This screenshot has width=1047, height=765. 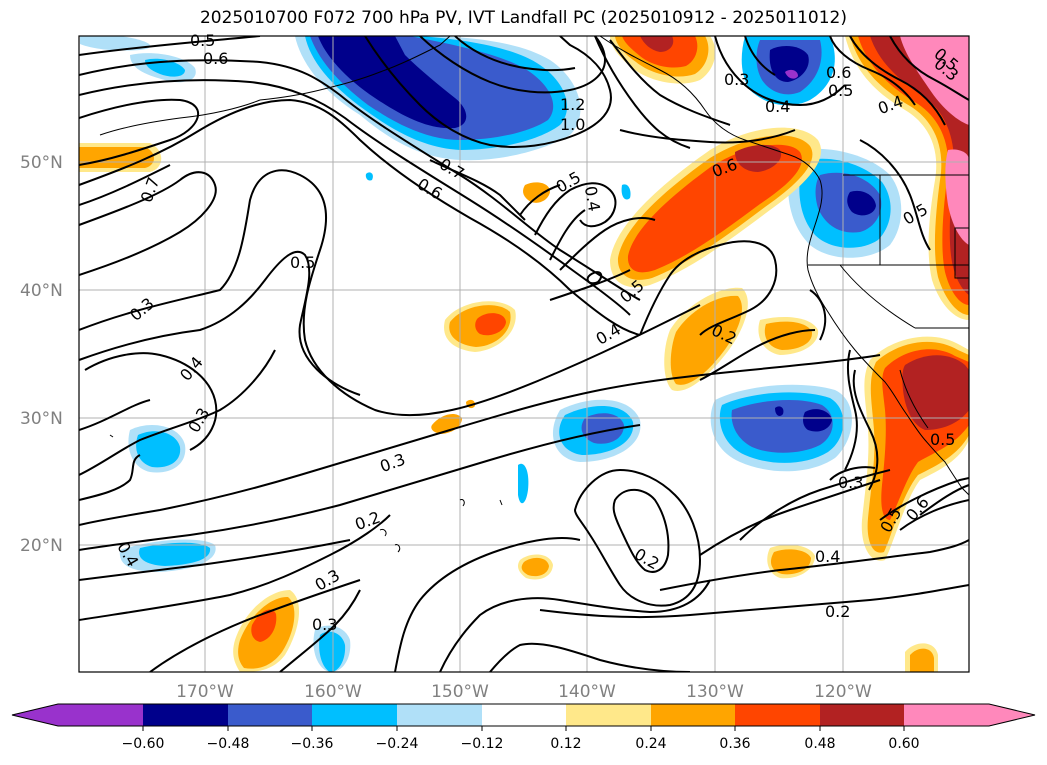 I want to click on colorbar-tick-label: 0.60, so click(x=903, y=744).